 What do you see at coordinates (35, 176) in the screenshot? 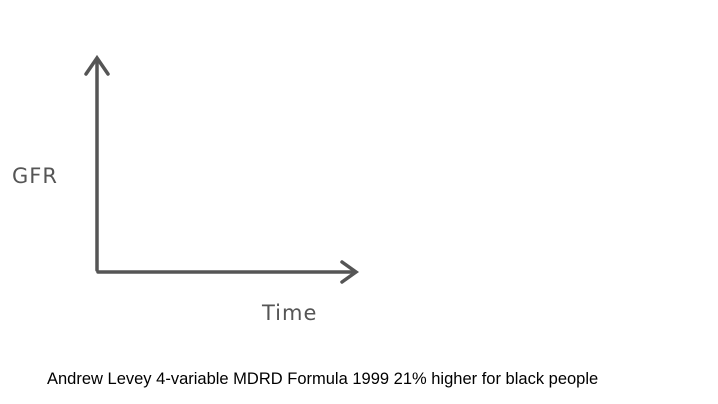
I see `y-axis-label: GFR` at bounding box center [35, 176].